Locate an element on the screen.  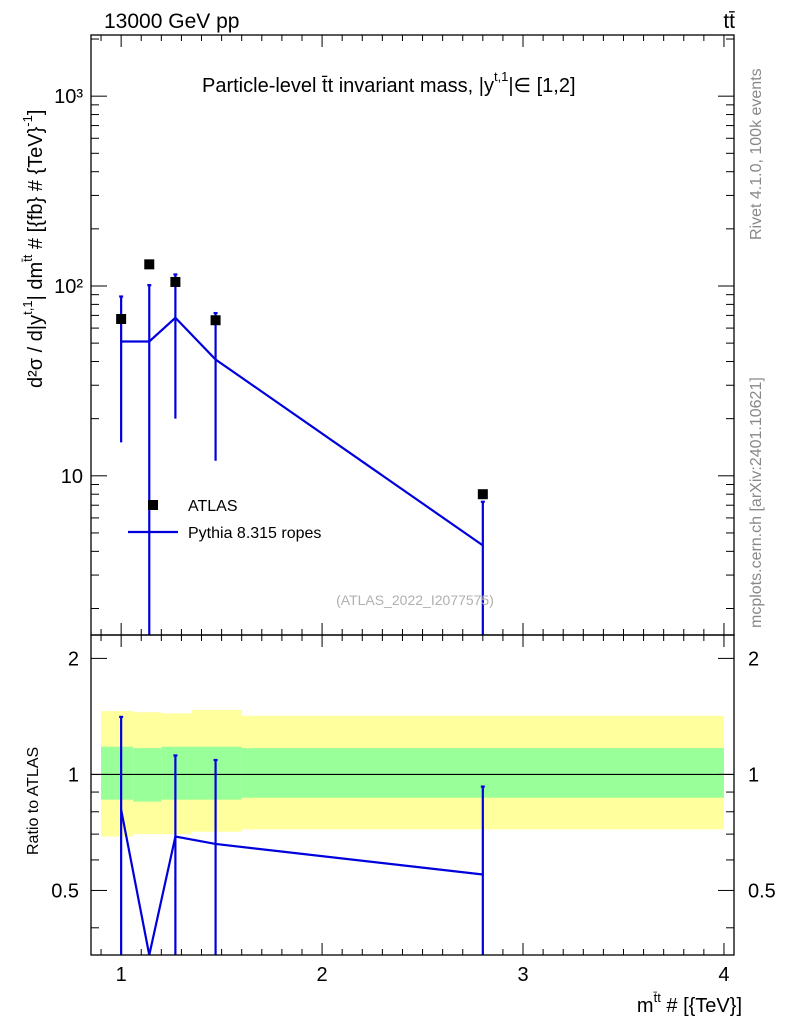
plot-title-main: Particle-level t̄t invariant mass, |y is located at coordinates (348, 86).